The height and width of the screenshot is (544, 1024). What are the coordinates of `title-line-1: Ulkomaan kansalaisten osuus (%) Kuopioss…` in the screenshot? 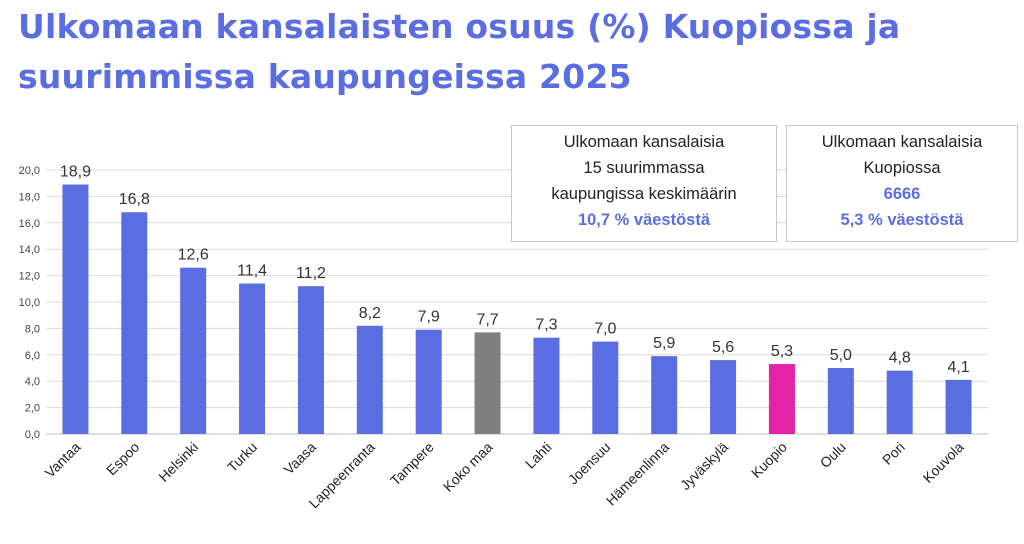 It's located at (459, 26).